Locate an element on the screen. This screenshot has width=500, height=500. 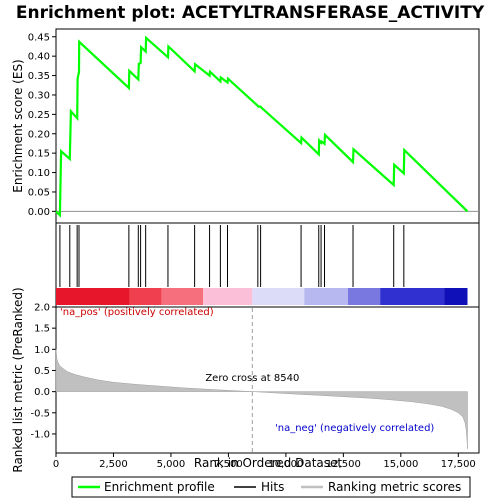
x-tick-label: 2,500 is located at coordinates (113, 464).